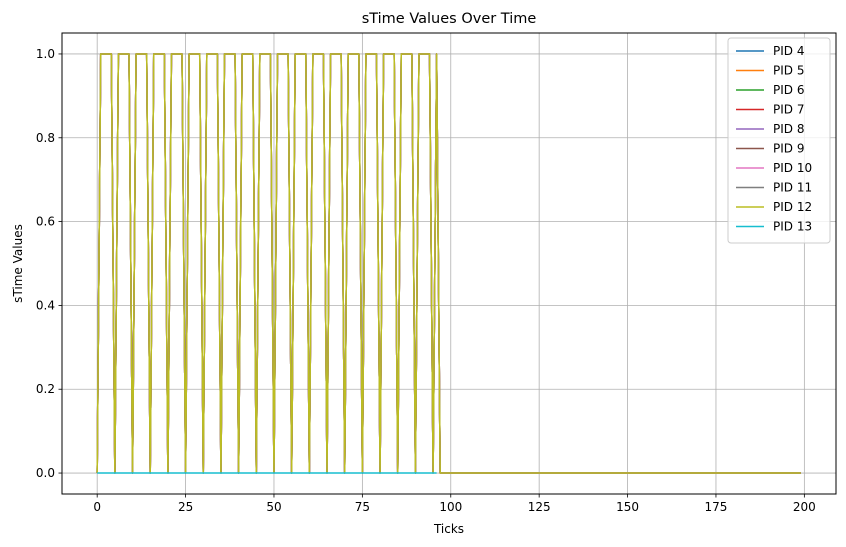 This screenshot has width=846, height=547. I want to click on y-tick-label: 0.6, so click(45, 222).